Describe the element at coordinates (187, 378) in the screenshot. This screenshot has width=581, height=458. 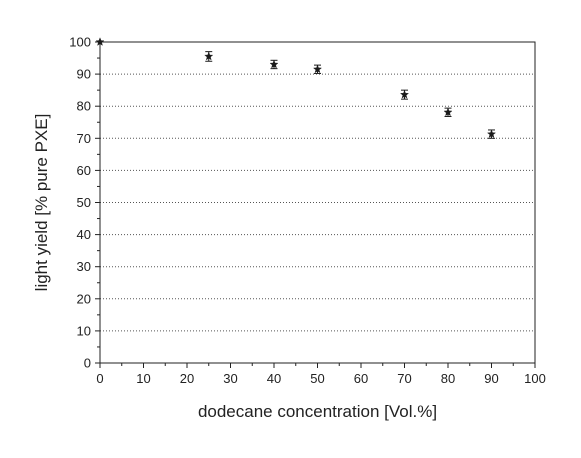
I see `x-tick-label: 20` at that location.